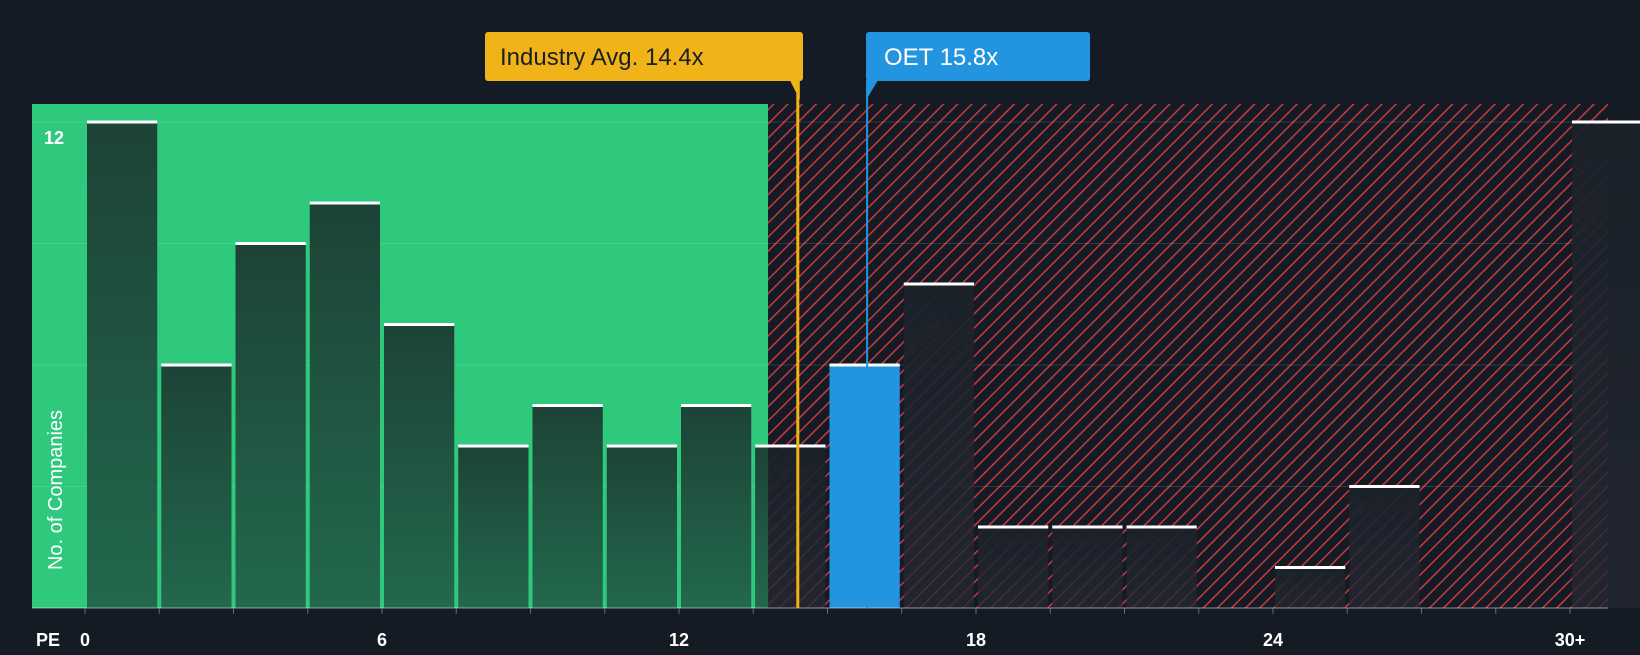 The image size is (1640, 655). I want to click on y-tick-label: 12, so click(54, 138).